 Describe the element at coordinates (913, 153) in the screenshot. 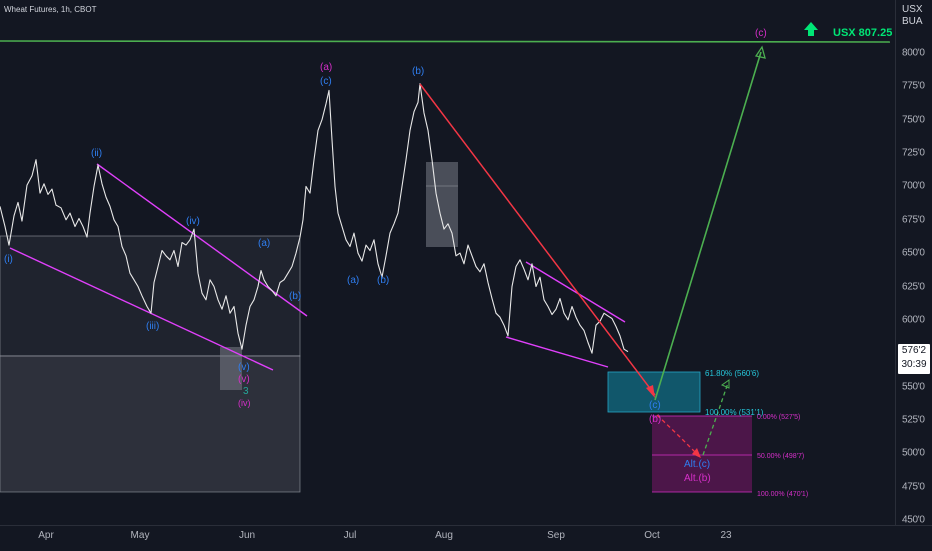

I see `price-tick-label: 725'0` at that location.